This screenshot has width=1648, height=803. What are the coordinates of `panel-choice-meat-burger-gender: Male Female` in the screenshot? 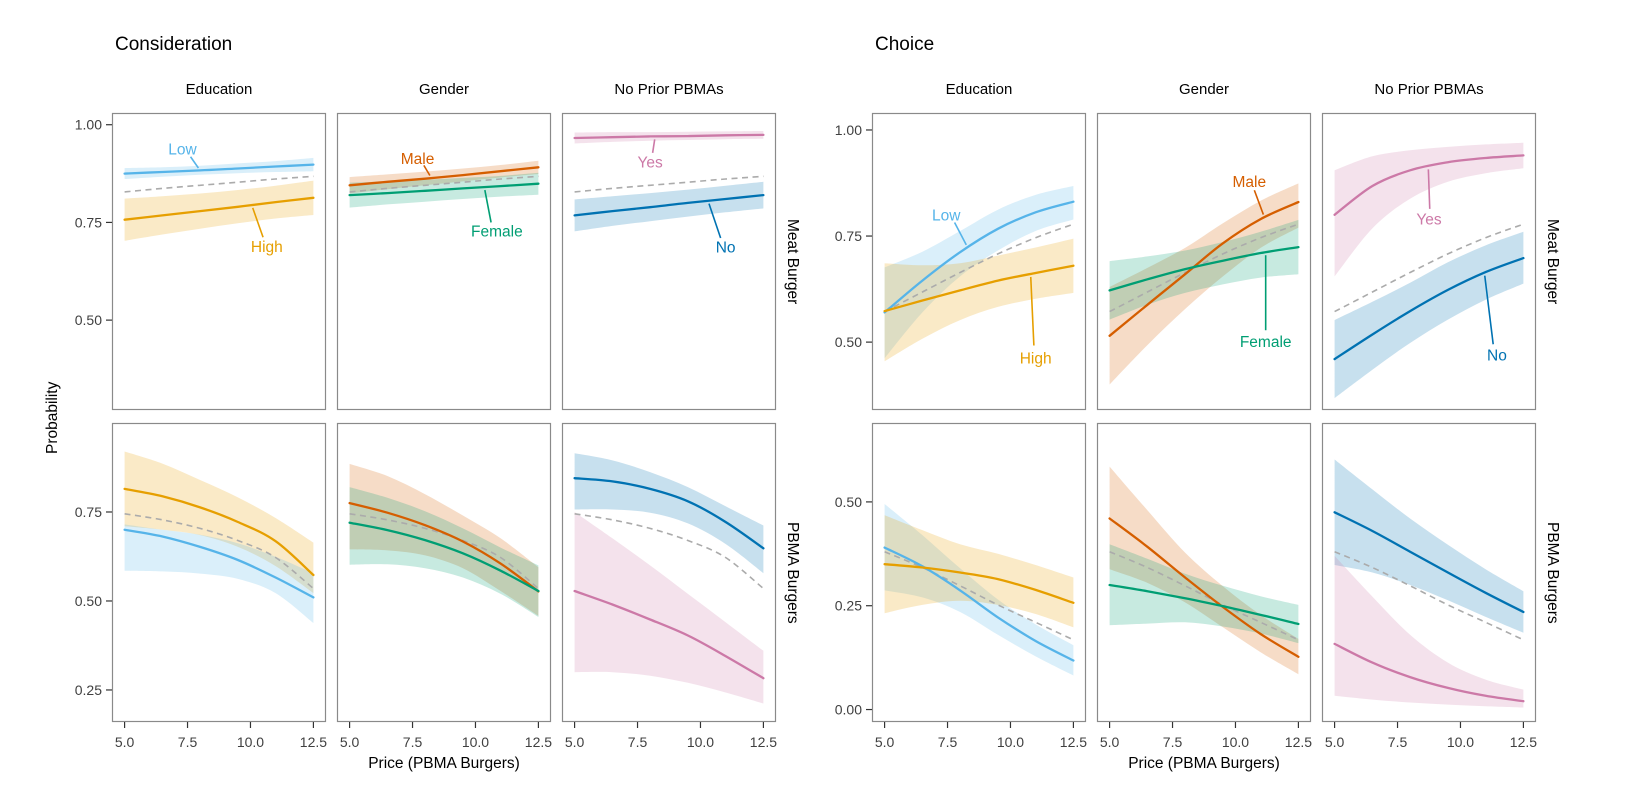 It's located at (1204, 261).